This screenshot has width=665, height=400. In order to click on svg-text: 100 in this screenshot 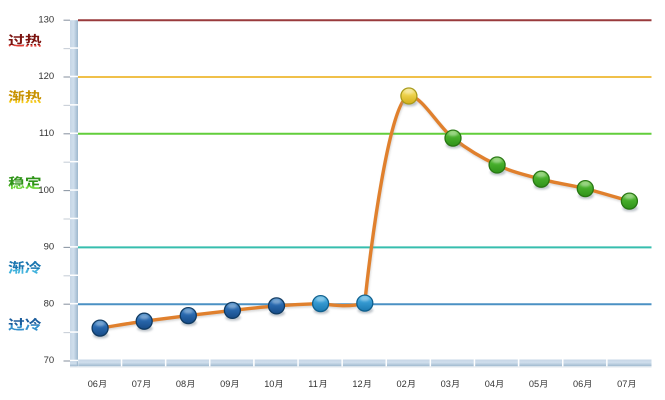, I will do `click(46, 190)`.